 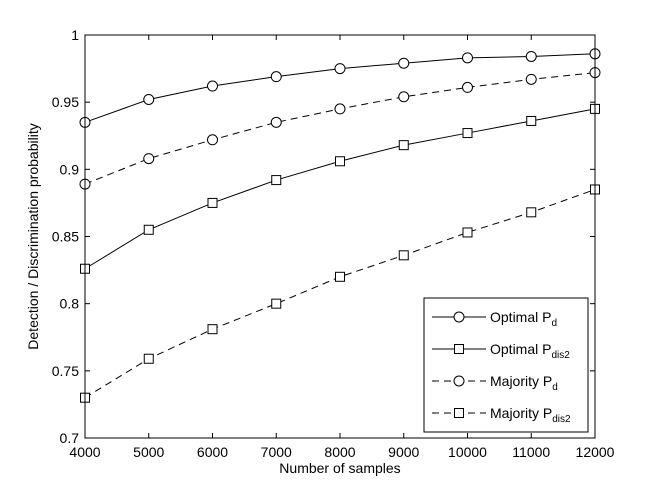 What do you see at coordinates (65, 237) in the screenshot?
I see `y-tick-label: 0.85` at bounding box center [65, 237].